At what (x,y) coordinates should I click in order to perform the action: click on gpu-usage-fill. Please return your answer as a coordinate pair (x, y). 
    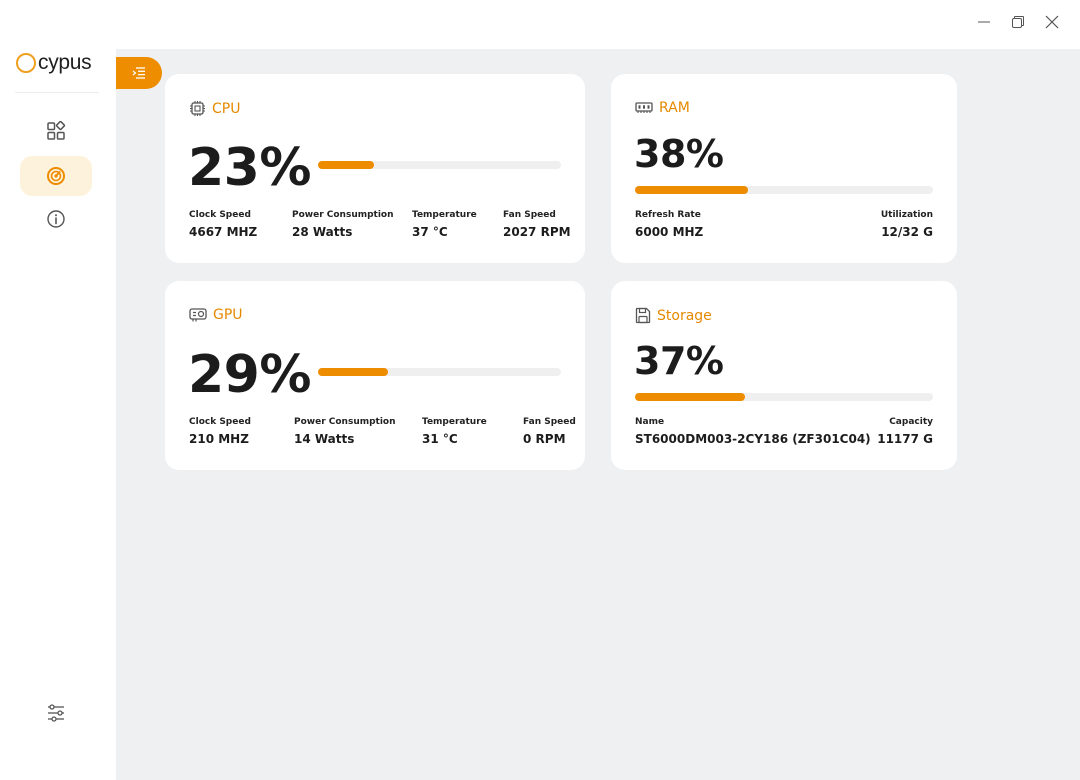
    Looking at the image, I should click on (353, 372).